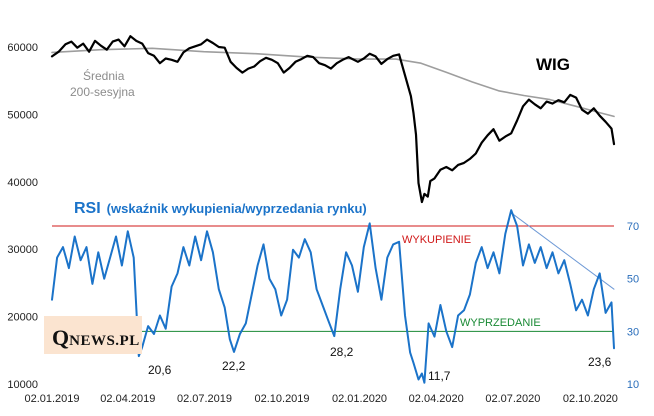 The width and height of the screenshot is (654, 416). Describe the element at coordinates (22, 48) in the screenshot. I see `y-left-tick-label: 60000` at that location.